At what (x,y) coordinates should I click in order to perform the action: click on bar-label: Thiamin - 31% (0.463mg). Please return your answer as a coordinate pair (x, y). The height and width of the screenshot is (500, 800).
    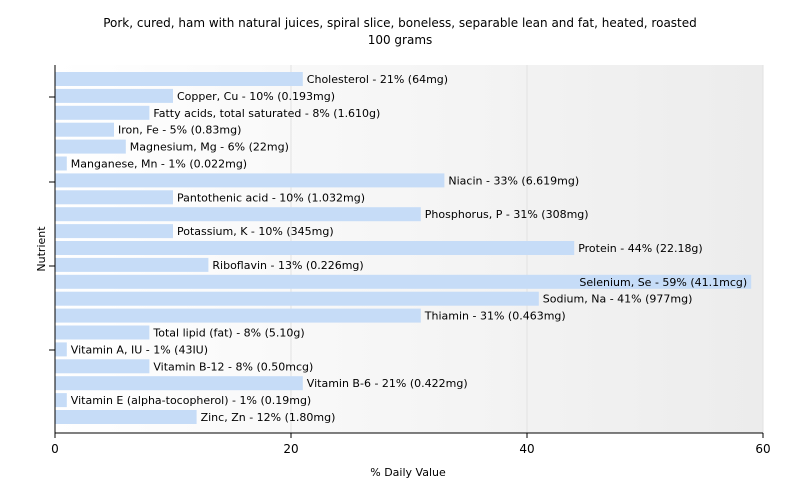
    Looking at the image, I should click on (495, 316).